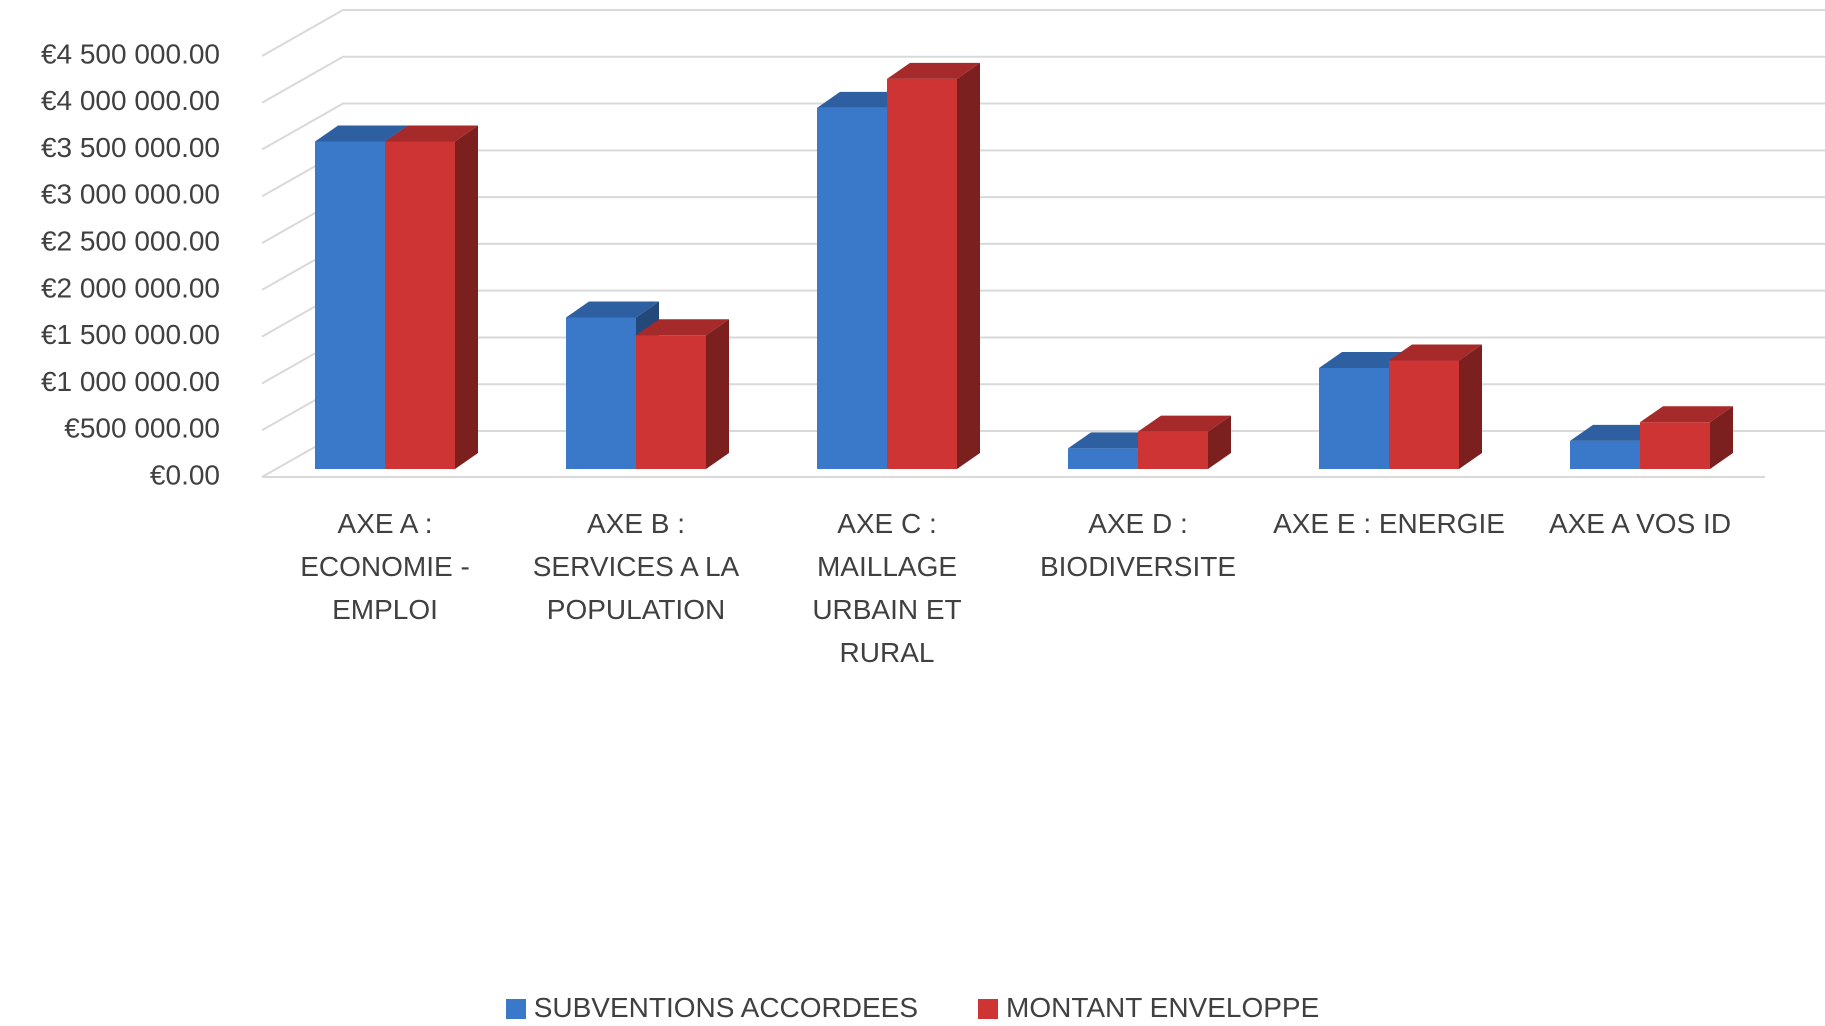 The height and width of the screenshot is (1026, 1825). Describe the element at coordinates (385, 566) in the screenshot. I see `x-tick-label: AXE A : ECONOMIE - EMPLOI` at that location.